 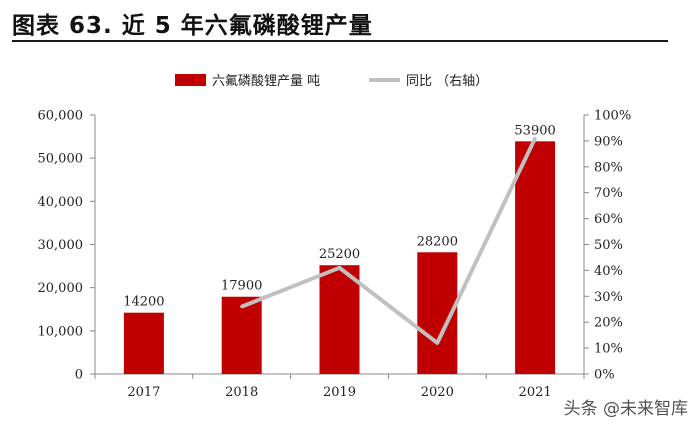 What do you see at coordinates (340, 41) in the screenshot?
I see `title-divider` at bounding box center [340, 41].